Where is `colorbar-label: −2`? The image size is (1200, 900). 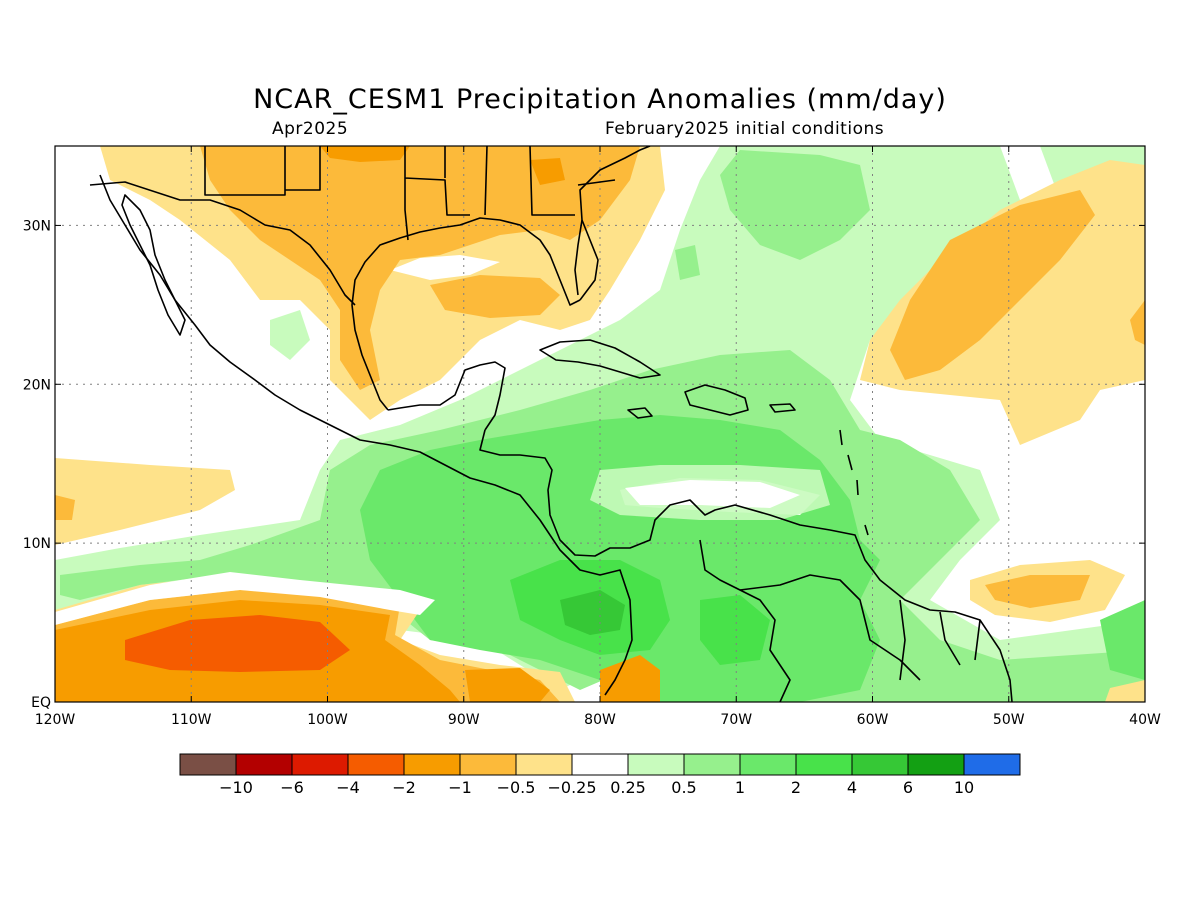 colorbar-label: −2 is located at coordinates (404, 787).